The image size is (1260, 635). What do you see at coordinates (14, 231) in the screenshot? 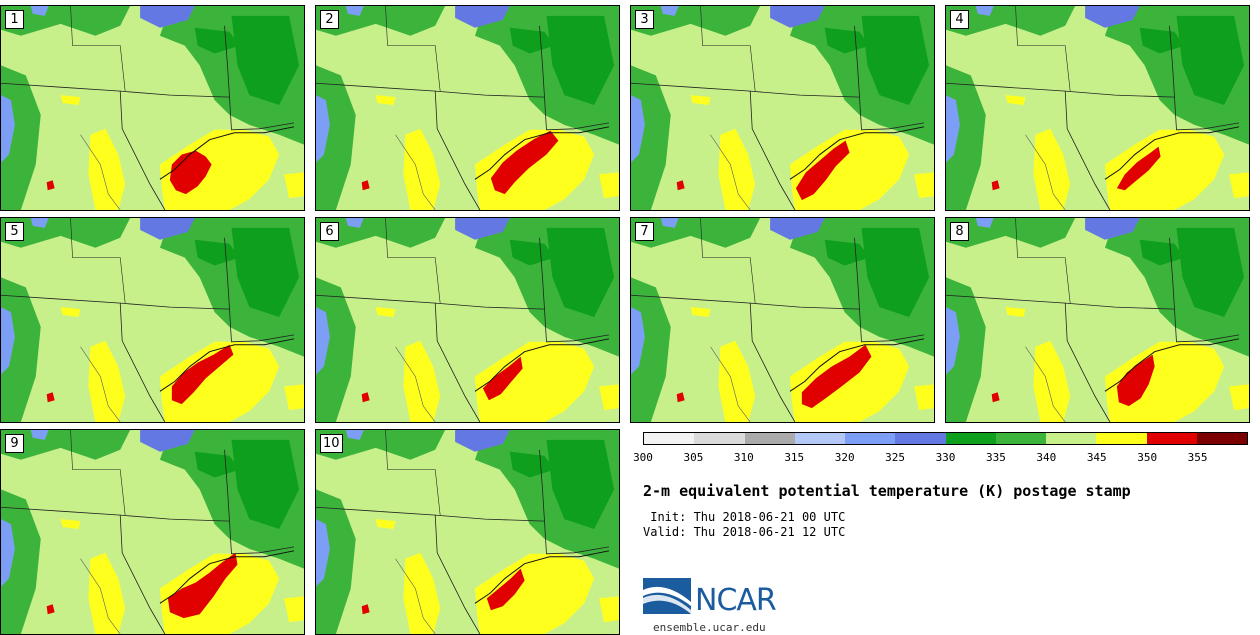
I see `member-number-label: 5` at bounding box center [14, 231].